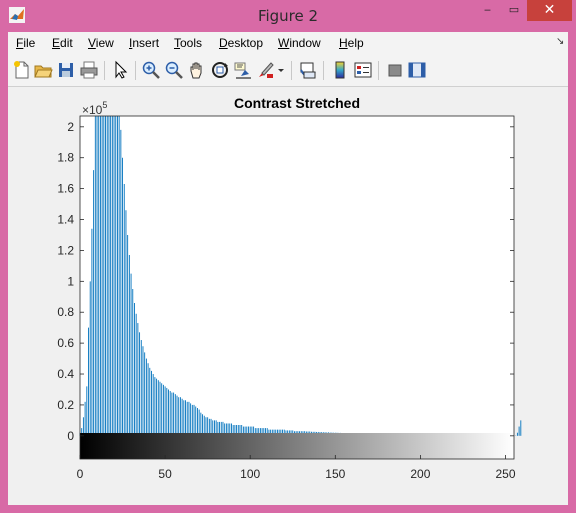 The width and height of the screenshot is (576, 513). Describe the element at coordinates (197, 70) in the screenshot. I see `pan-icon` at that location.